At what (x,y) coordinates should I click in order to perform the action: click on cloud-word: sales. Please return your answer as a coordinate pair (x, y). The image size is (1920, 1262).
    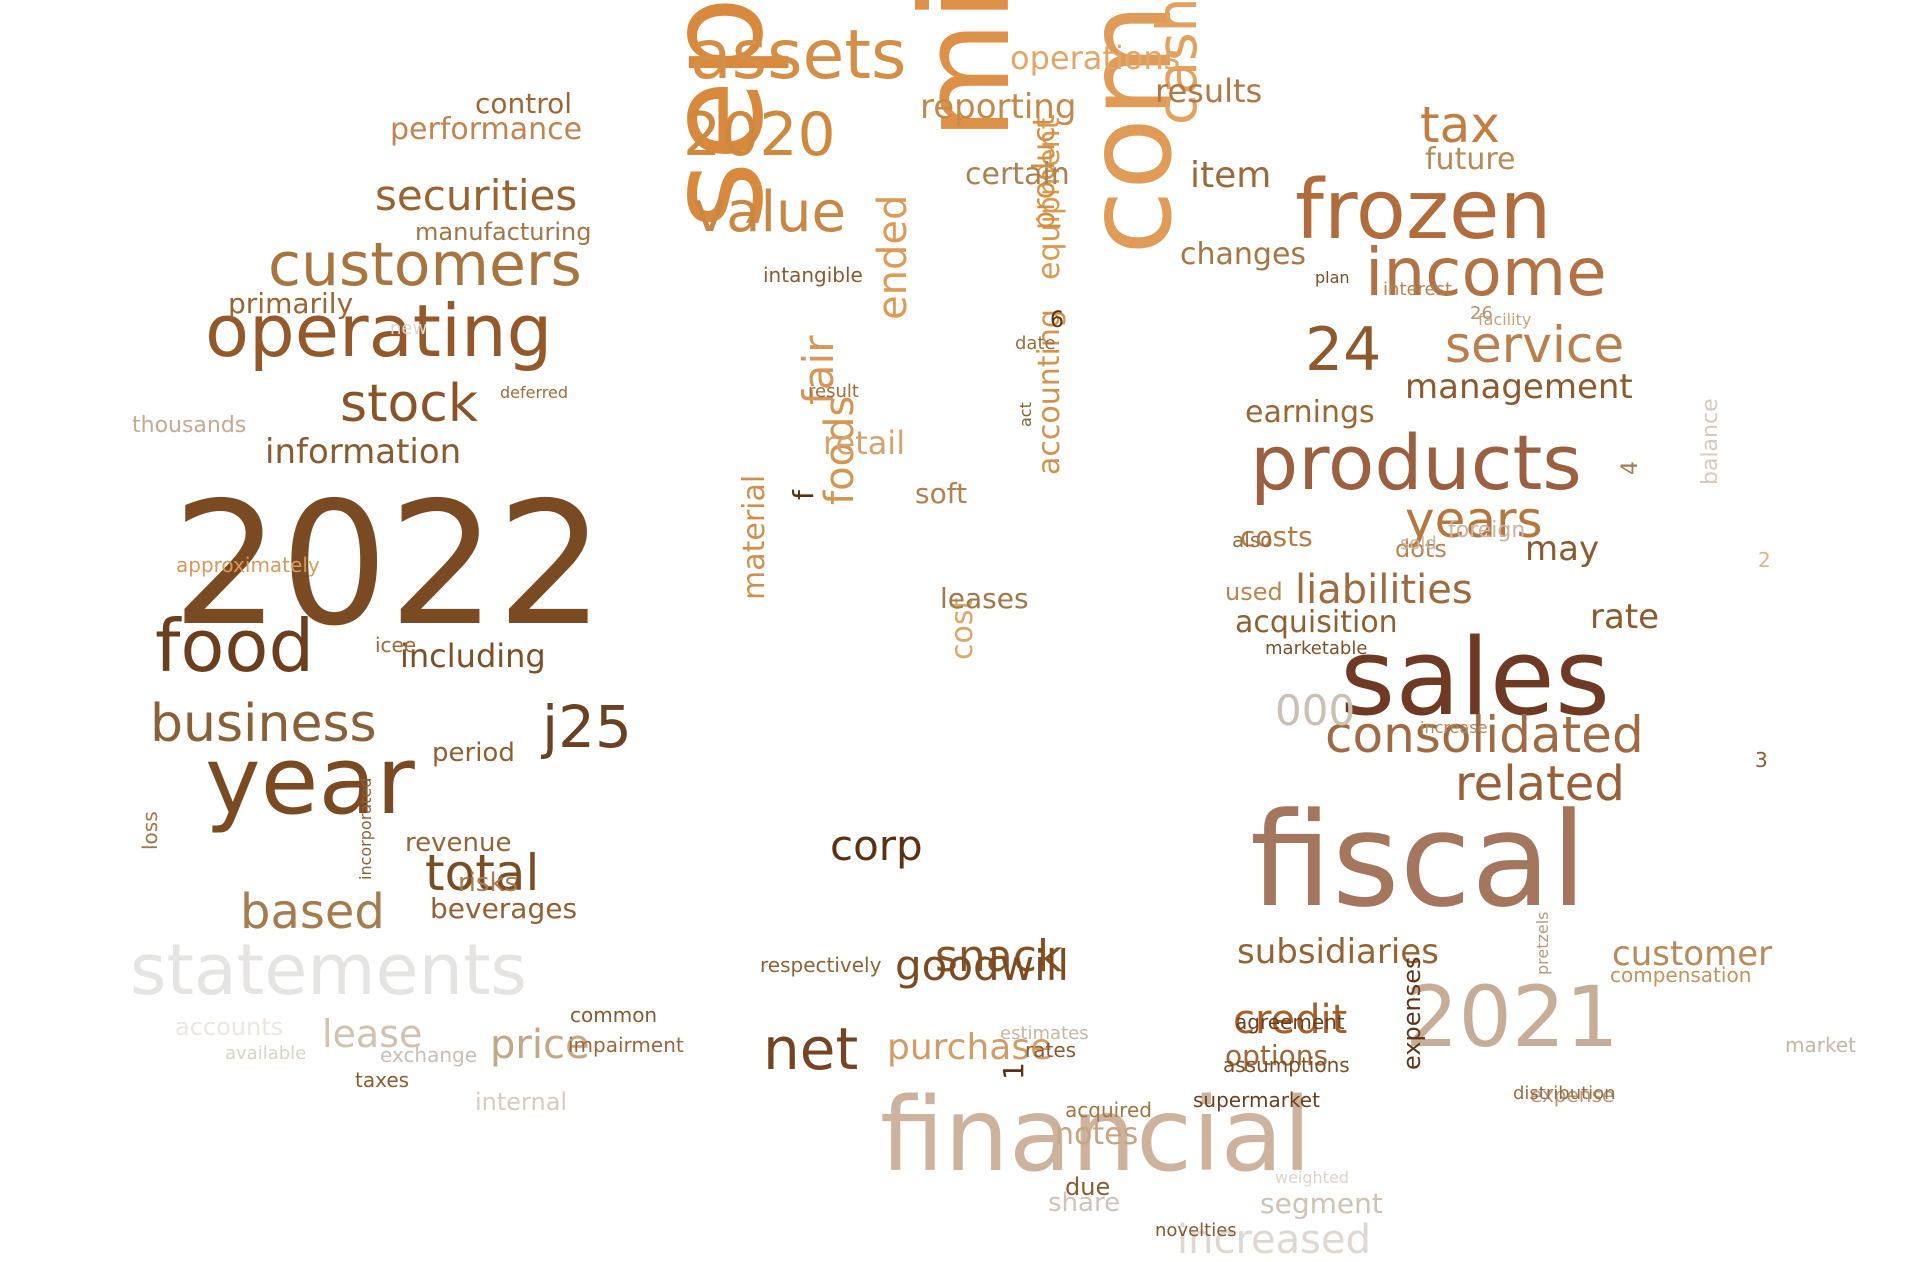
    Looking at the image, I should click on (1475, 677).